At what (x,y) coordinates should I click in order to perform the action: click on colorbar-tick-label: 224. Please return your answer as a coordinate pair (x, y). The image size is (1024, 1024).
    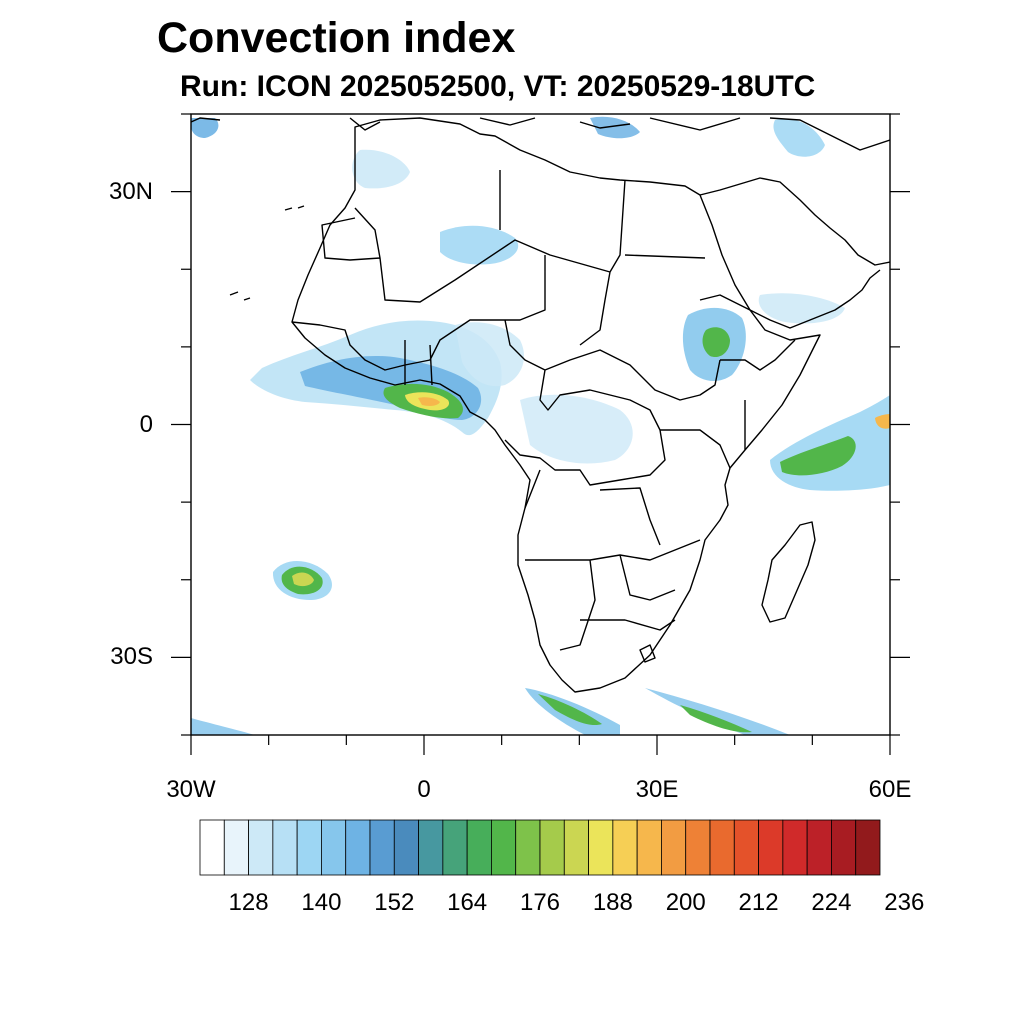
    Looking at the image, I should click on (831, 902).